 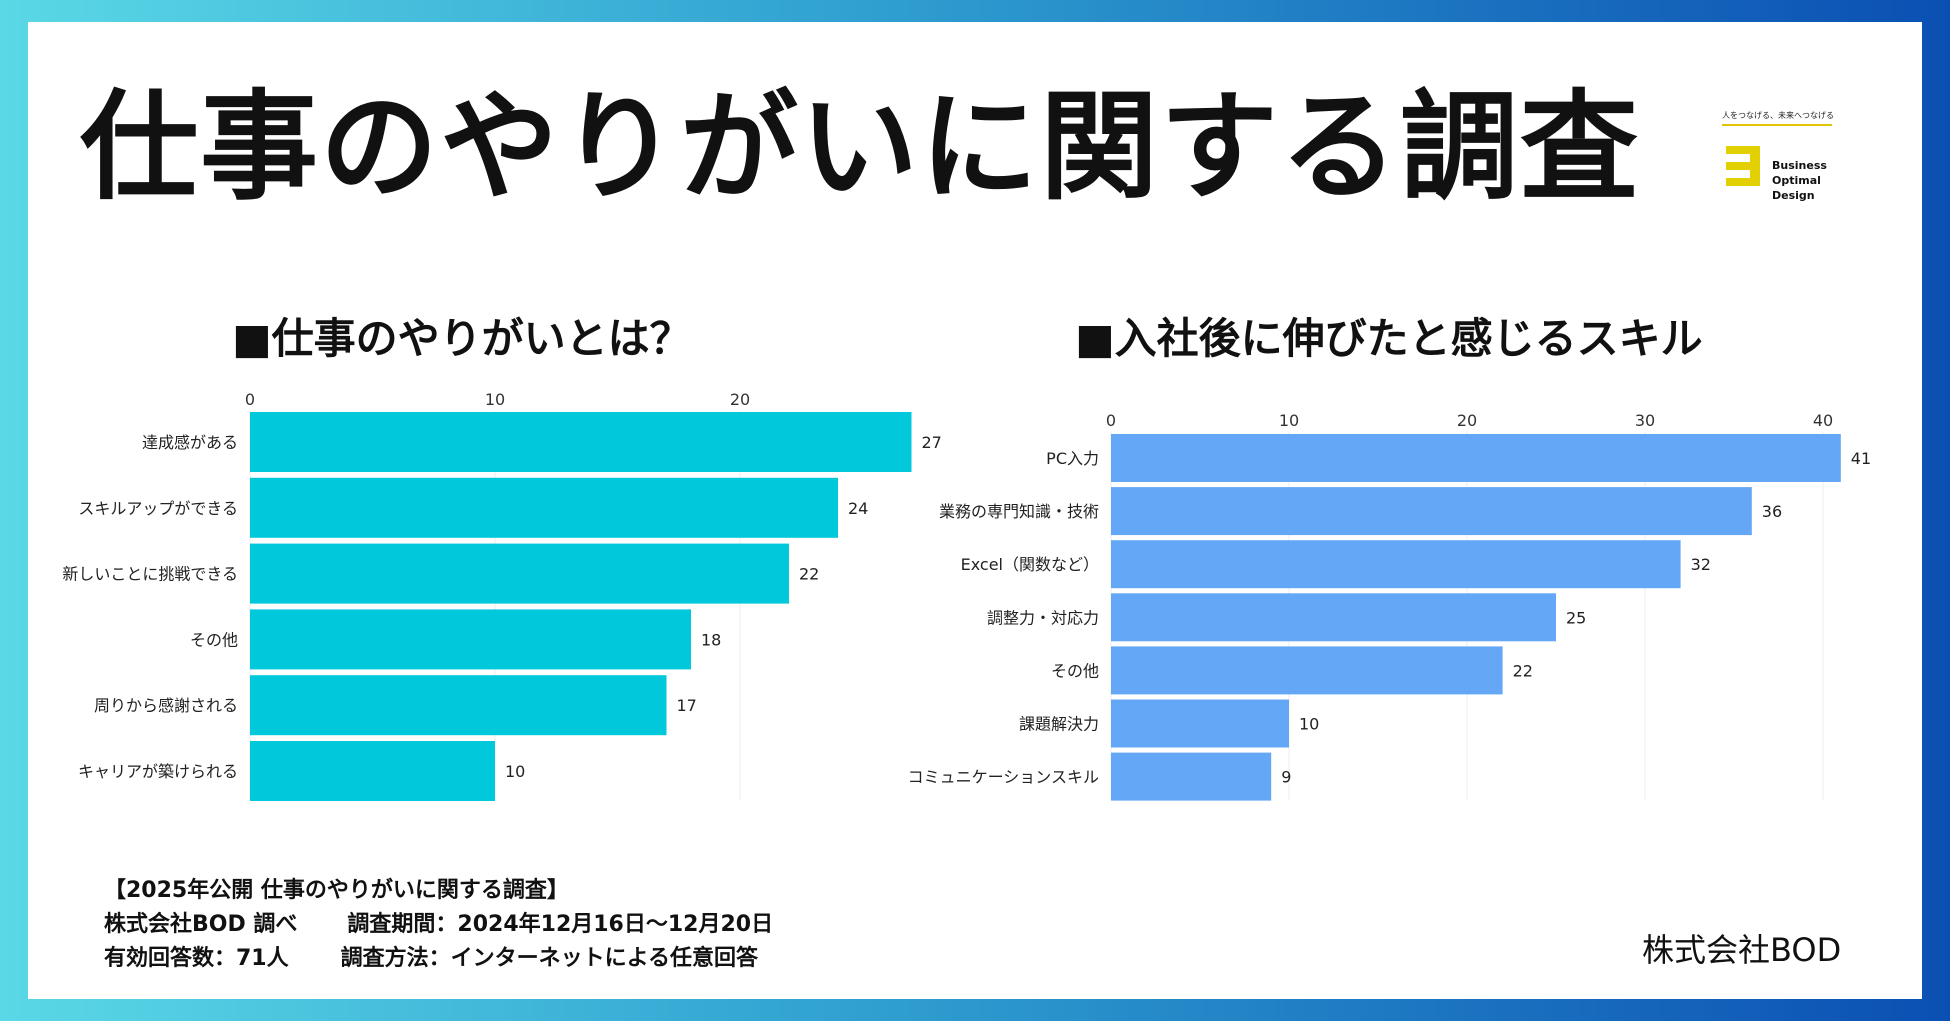 I want to click on category-label-right: Excel（関数など）, so click(x=1030, y=564).